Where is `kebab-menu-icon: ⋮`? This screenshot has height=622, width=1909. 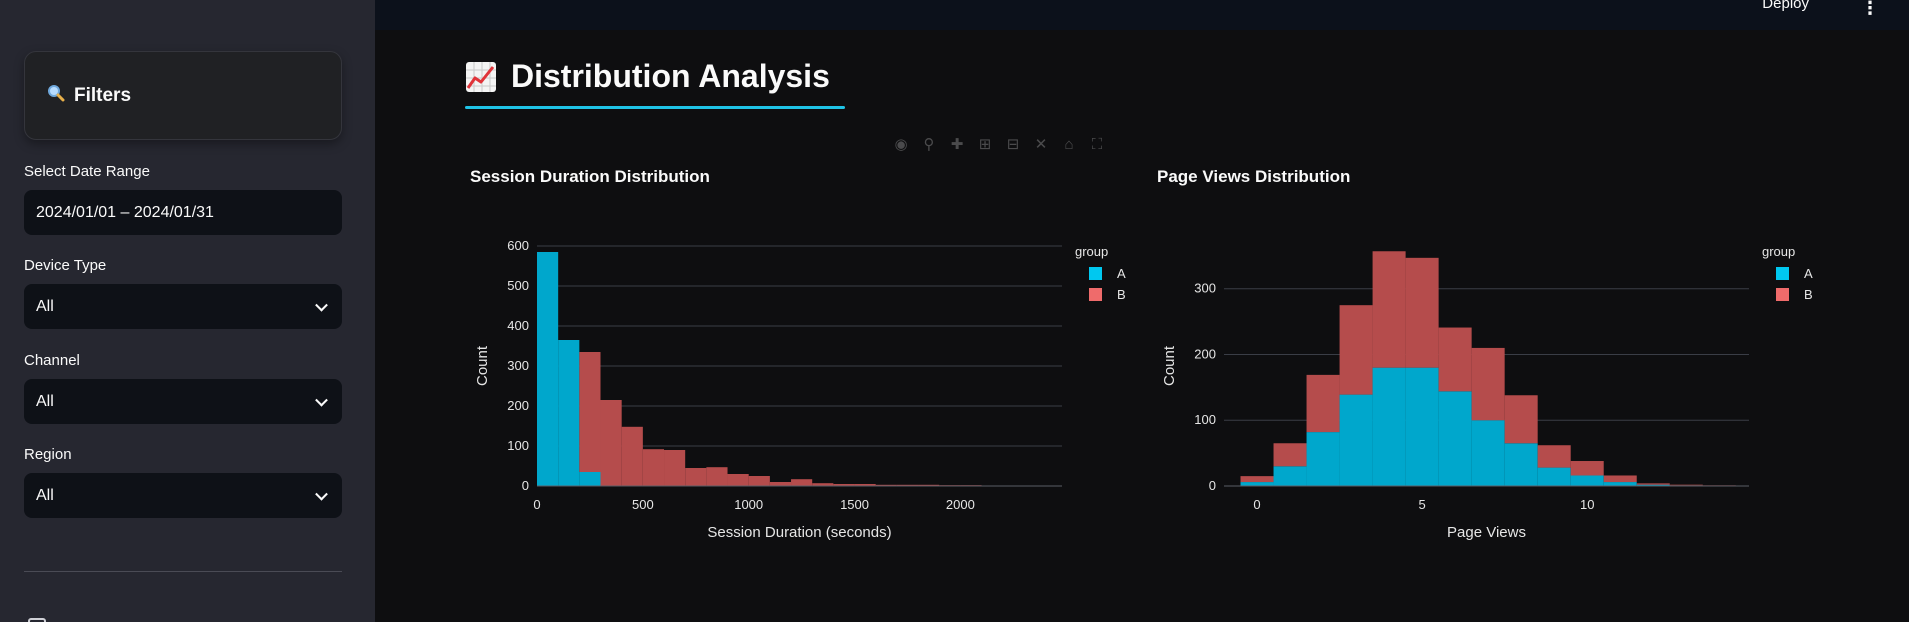
kebab-menu-icon: ⋮ is located at coordinates (1870, 9).